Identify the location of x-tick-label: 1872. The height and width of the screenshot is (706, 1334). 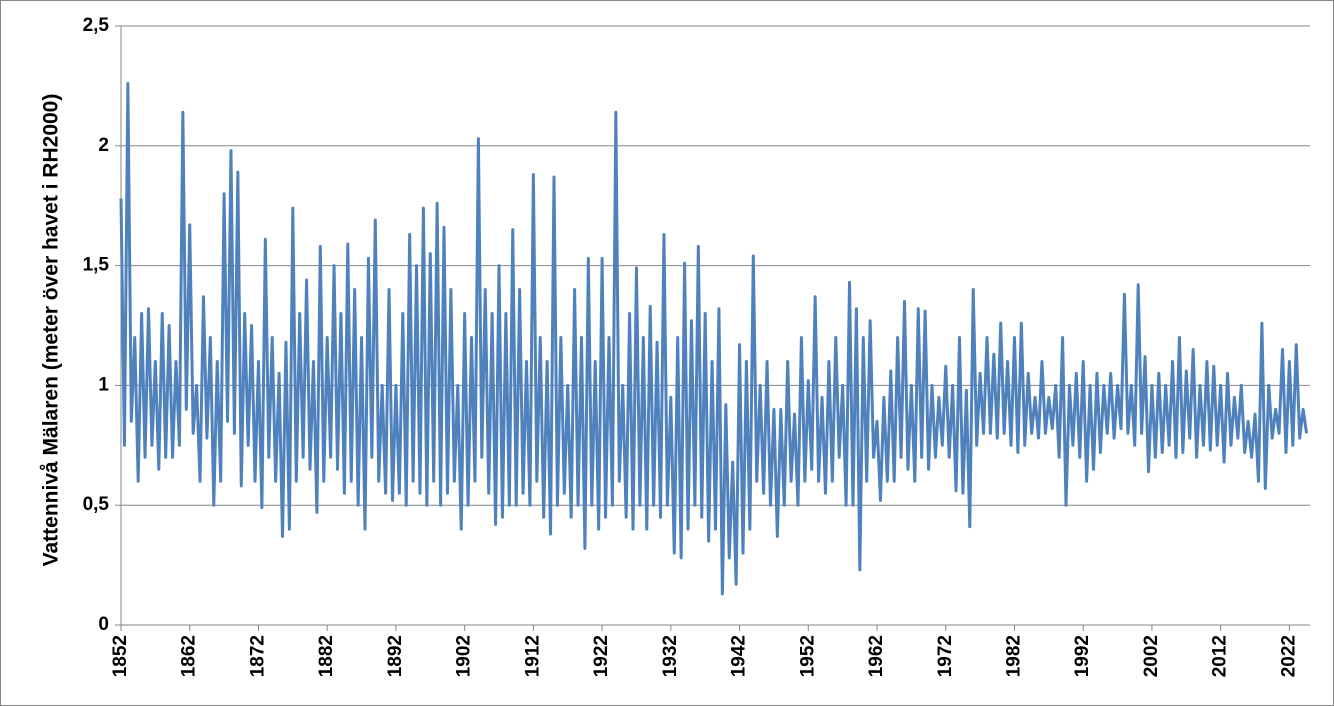
(257, 656).